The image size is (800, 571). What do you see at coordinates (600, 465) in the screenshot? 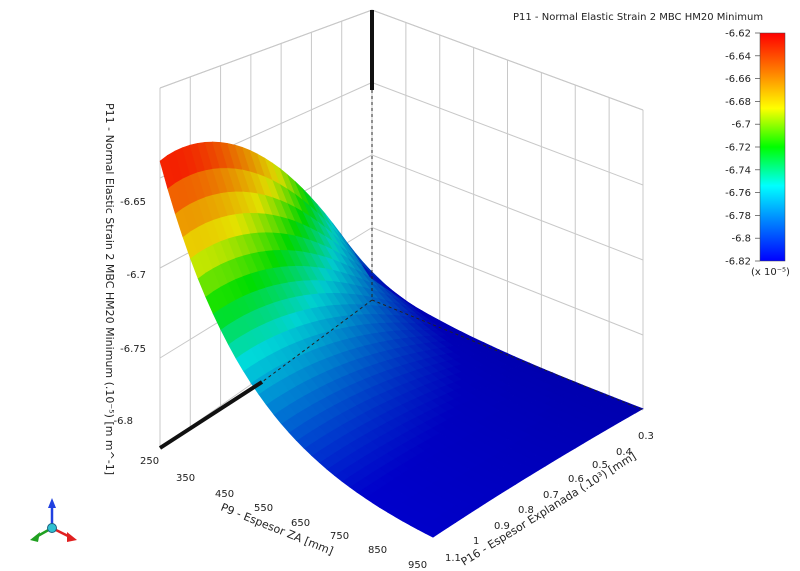
I see `y-tick: 0.5` at bounding box center [600, 465].